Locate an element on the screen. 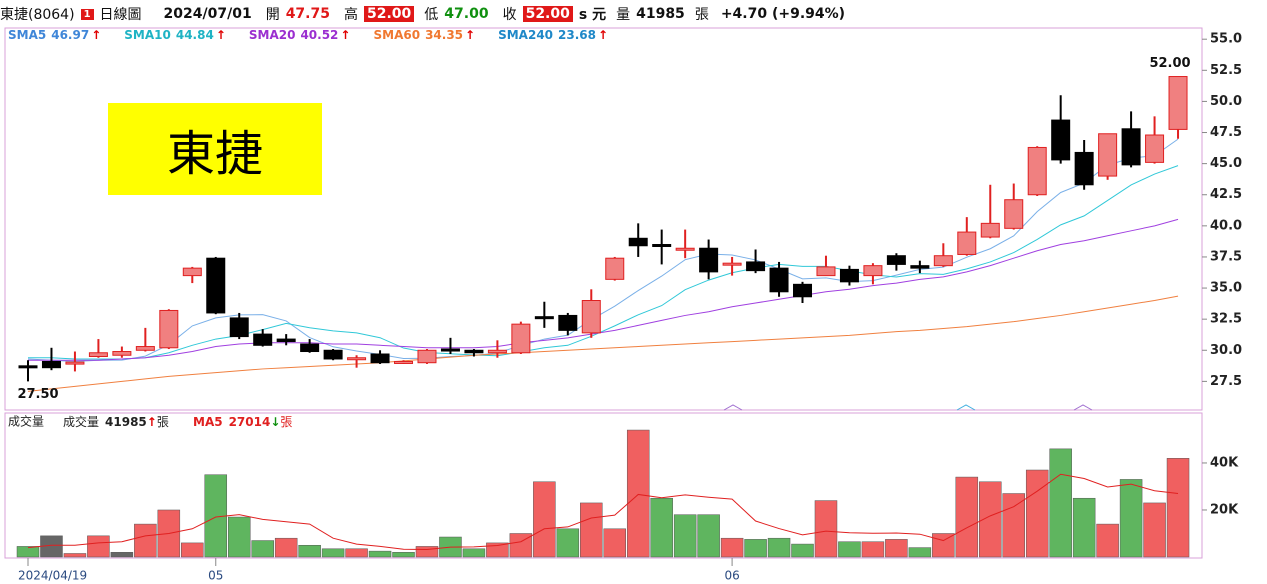 The width and height of the screenshot is (1267, 584). y-tick-label: 55.0 is located at coordinates (1226, 39).